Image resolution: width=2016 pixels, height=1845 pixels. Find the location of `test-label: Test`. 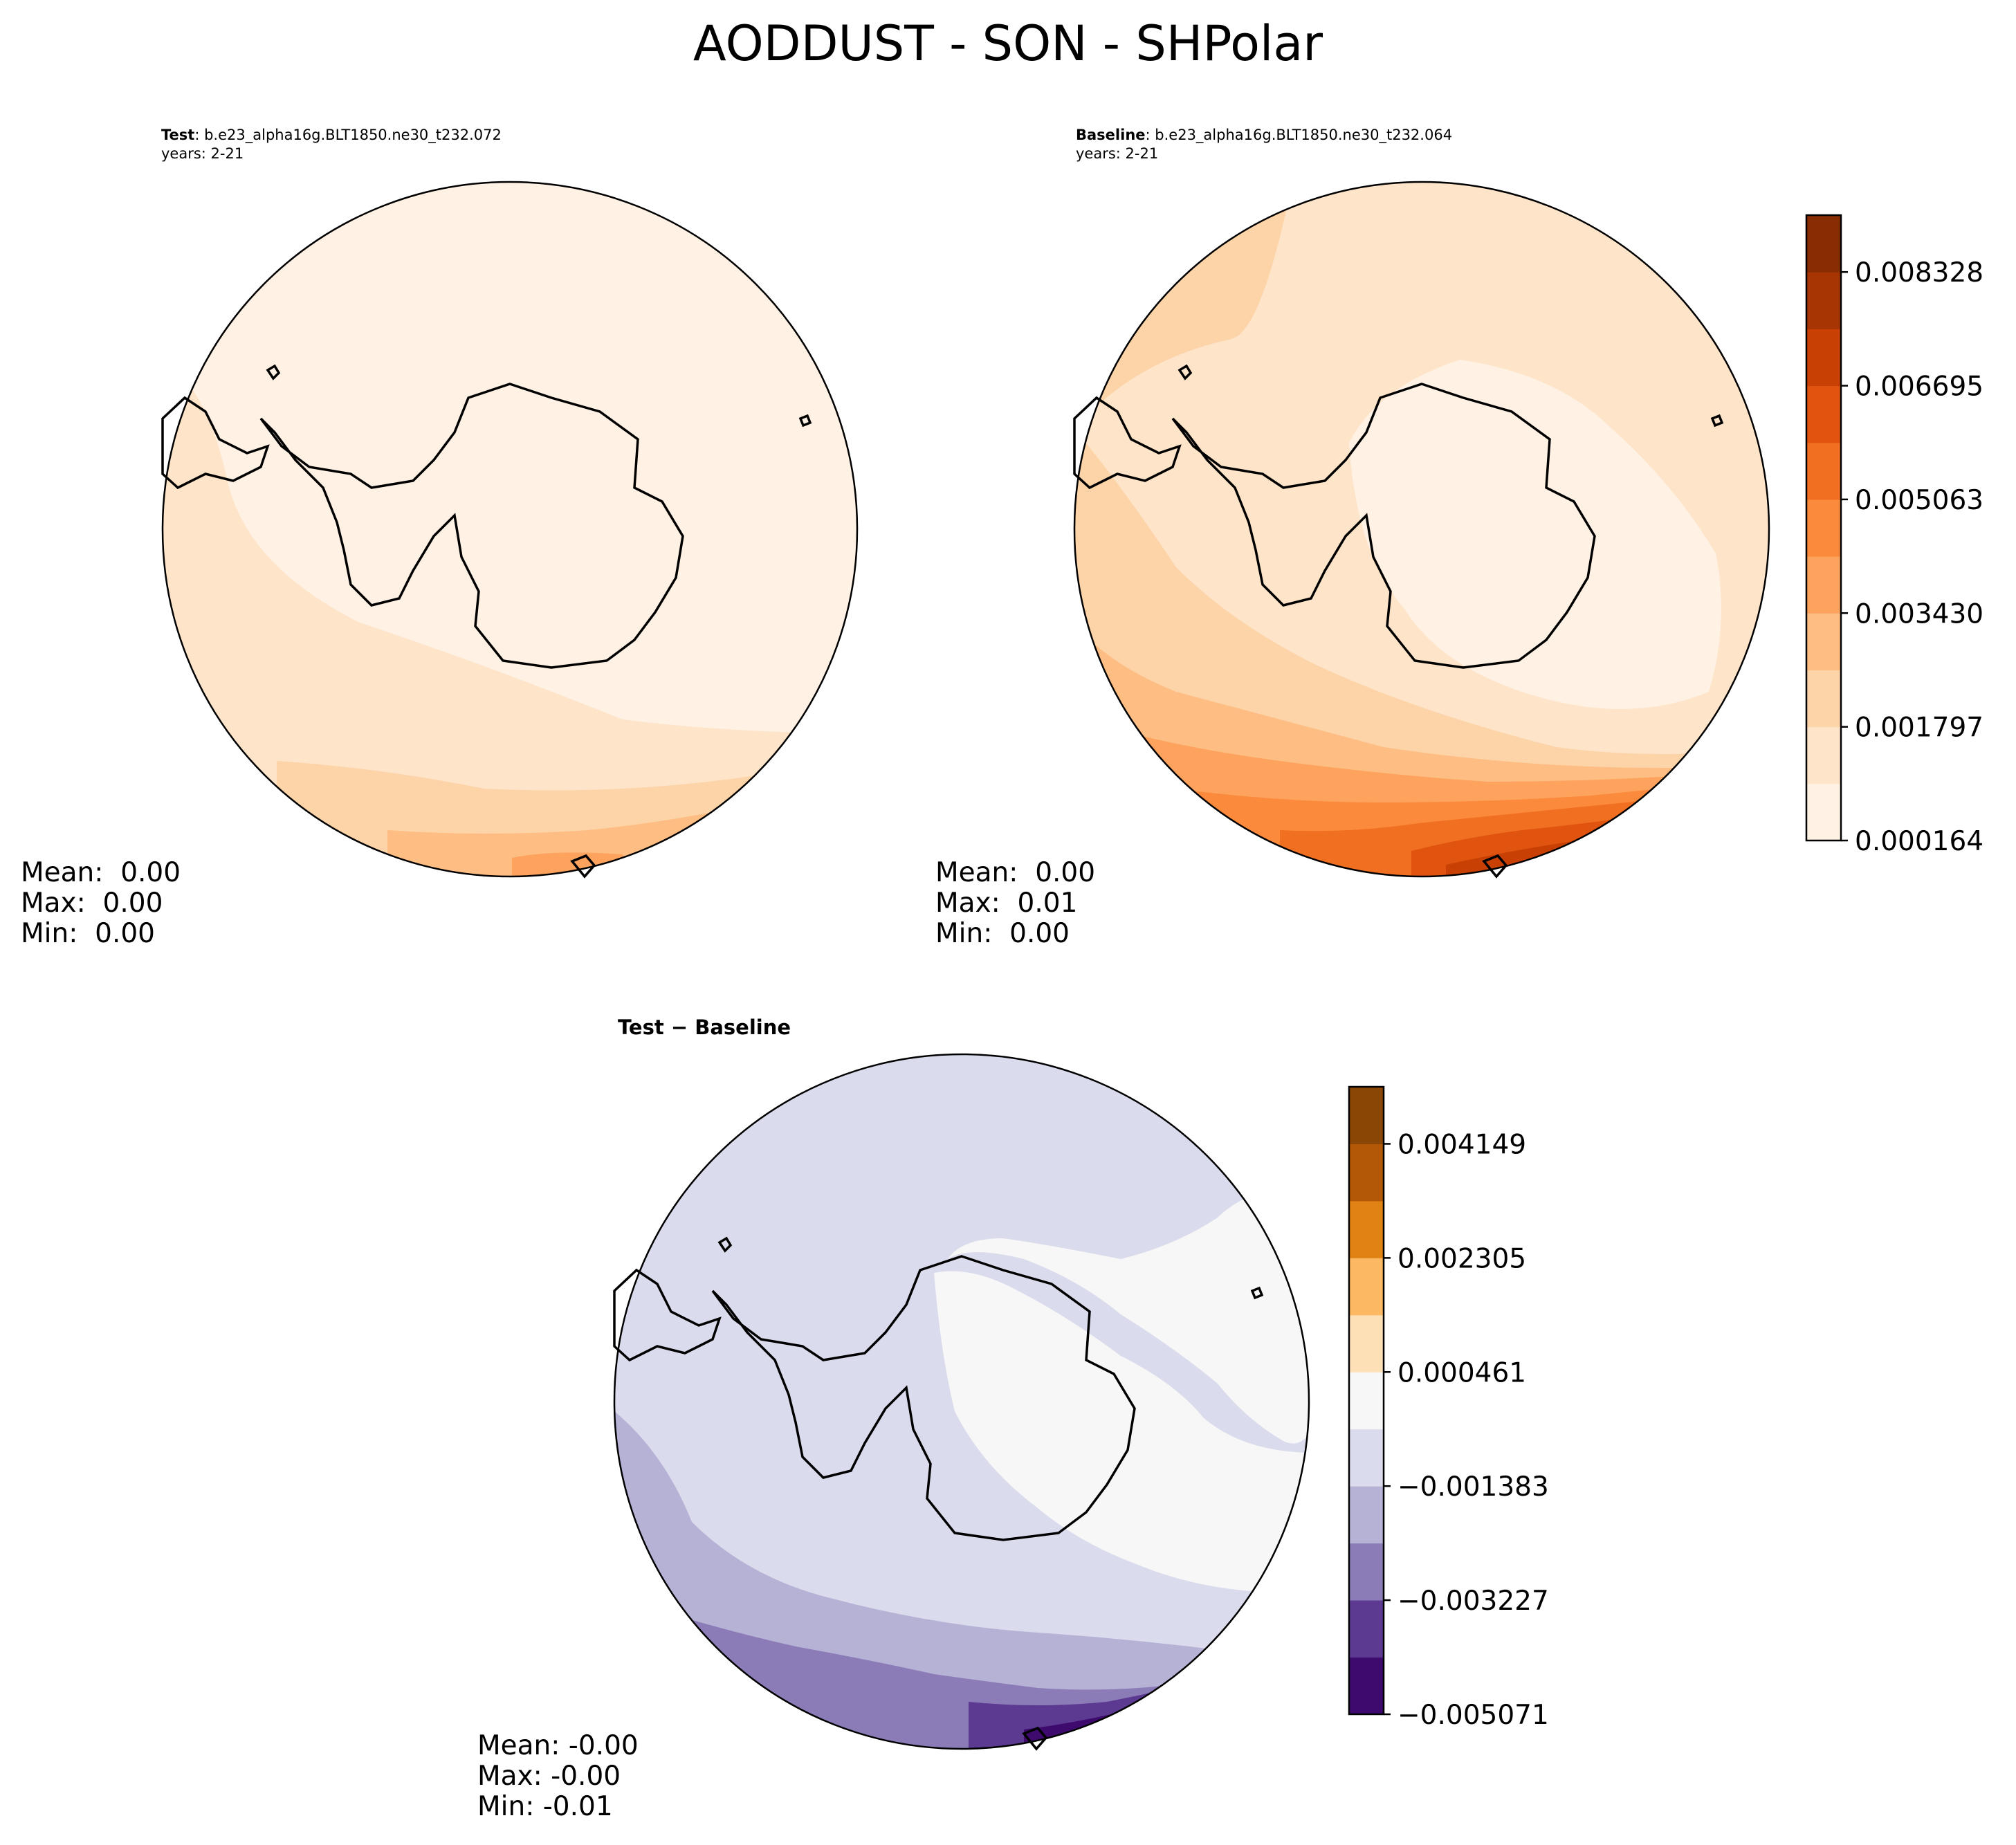

test-label: Test is located at coordinates (178, 135).